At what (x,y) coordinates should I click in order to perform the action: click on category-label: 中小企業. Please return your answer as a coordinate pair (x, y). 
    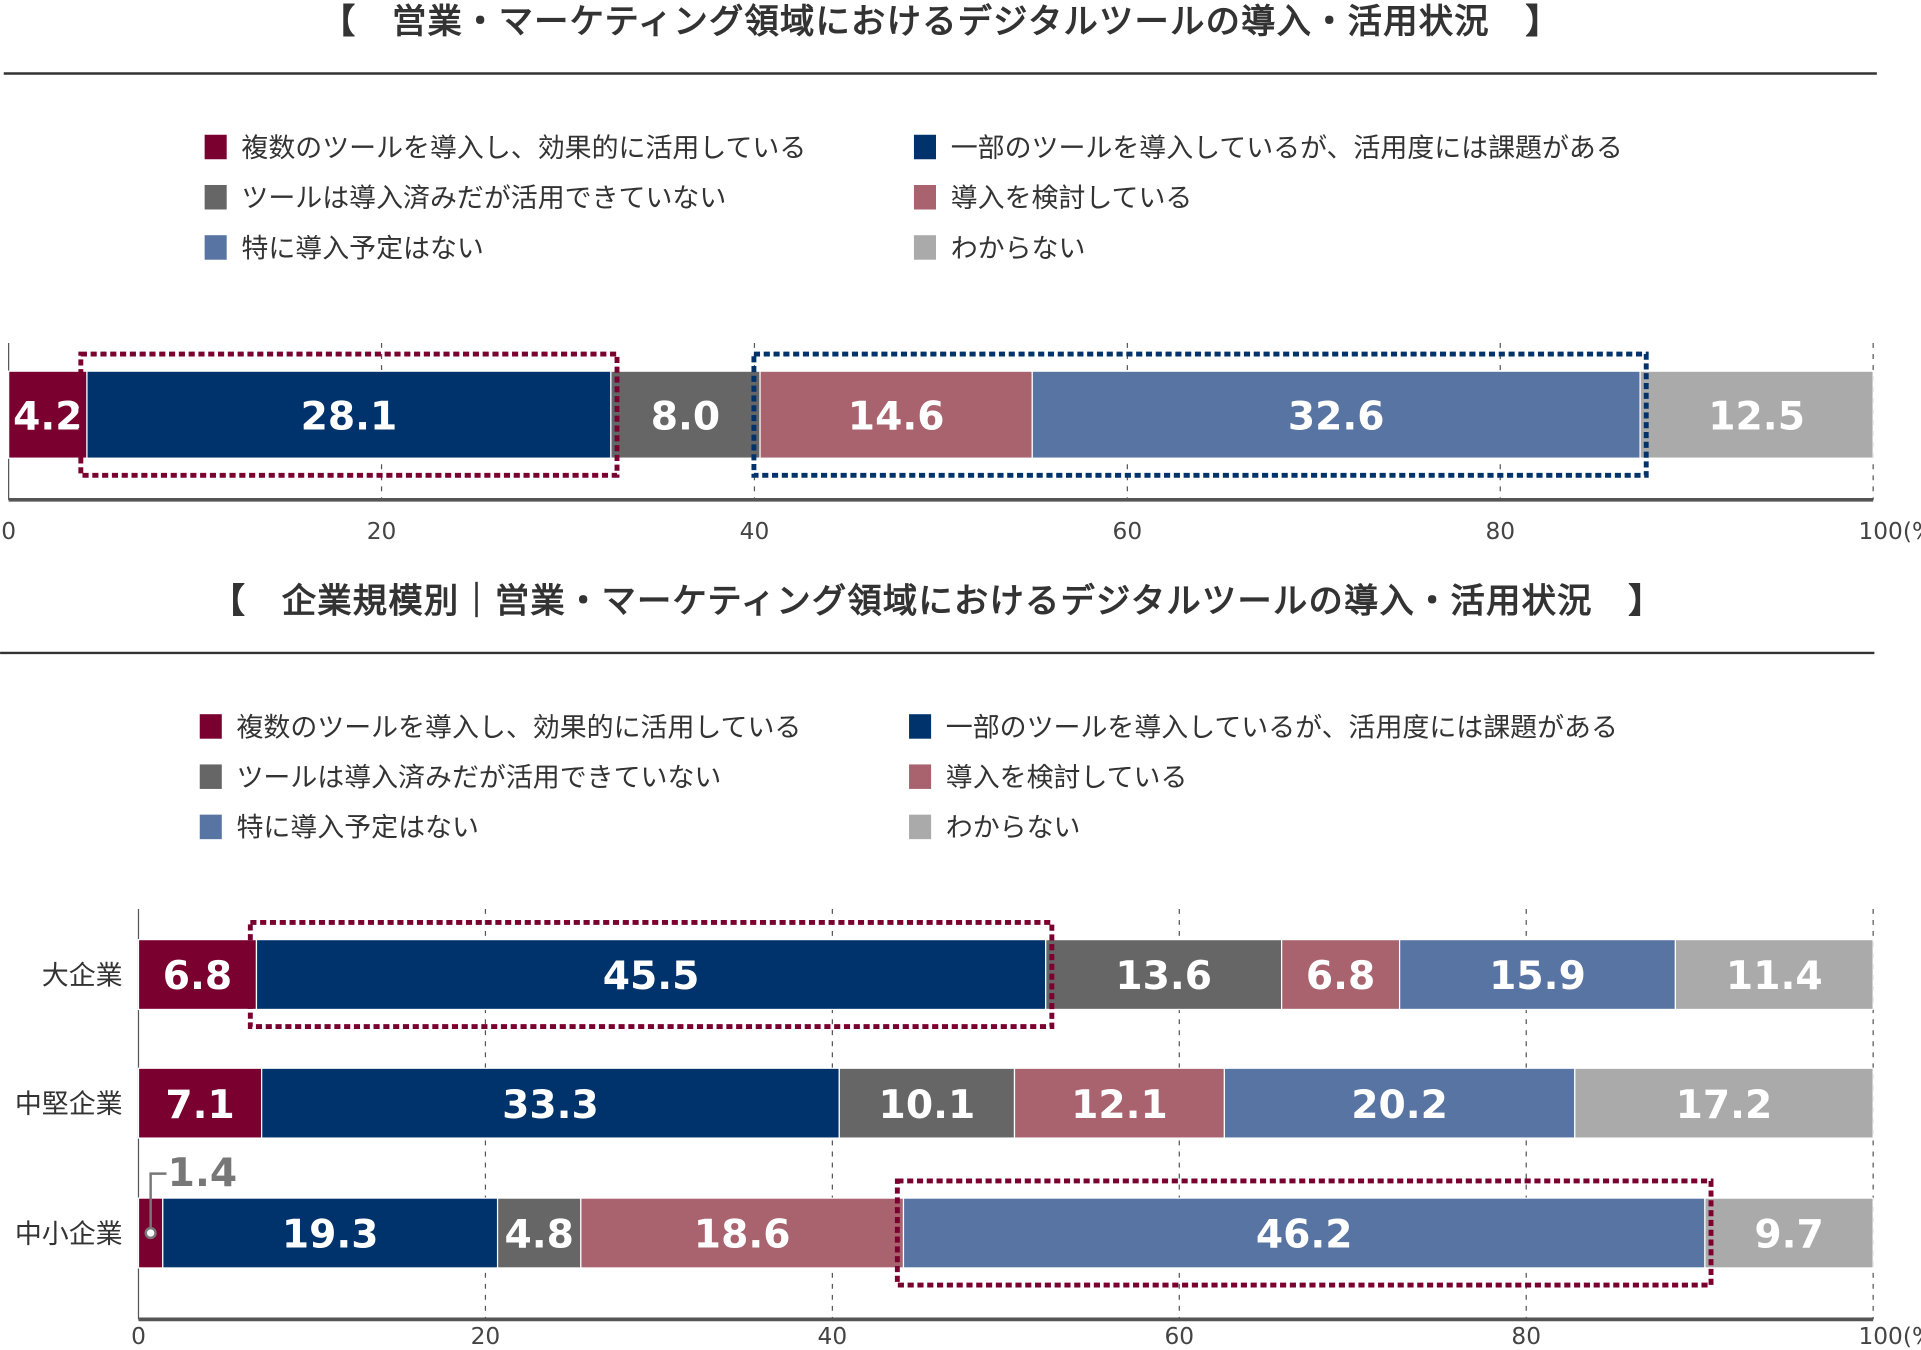
    Looking at the image, I should click on (69, 1234).